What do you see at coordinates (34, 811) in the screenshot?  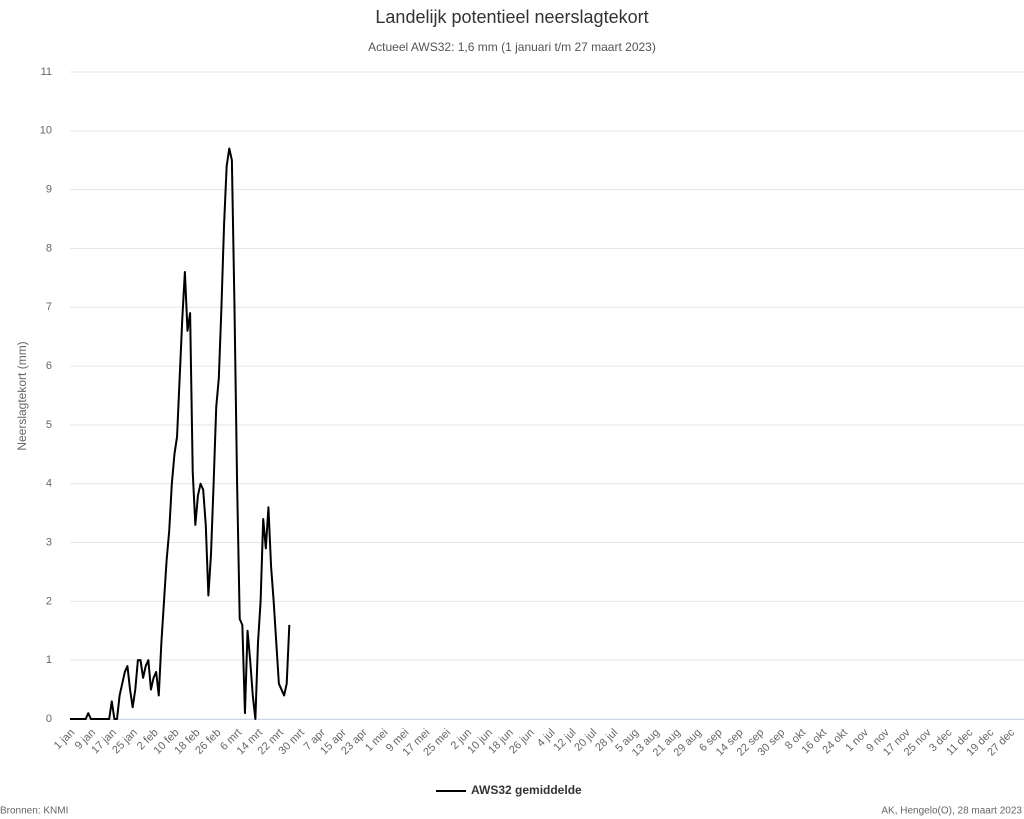 I see `source-note: Bronnen: KNMI` at bounding box center [34, 811].